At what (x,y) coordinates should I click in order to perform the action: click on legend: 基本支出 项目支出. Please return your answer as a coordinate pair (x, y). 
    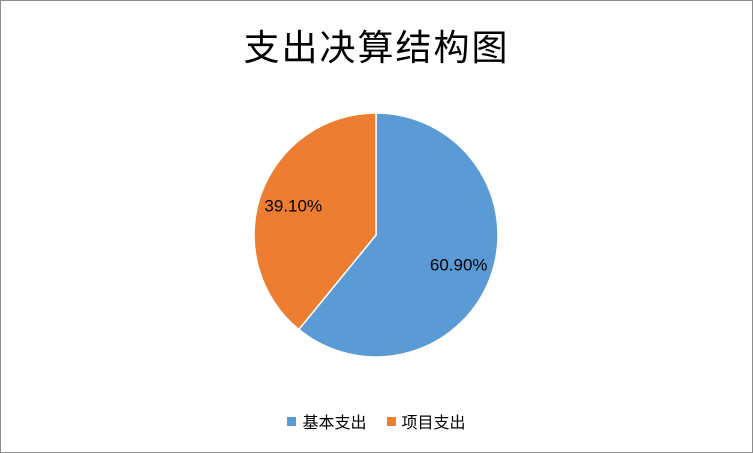
    Looking at the image, I should click on (376, 421).